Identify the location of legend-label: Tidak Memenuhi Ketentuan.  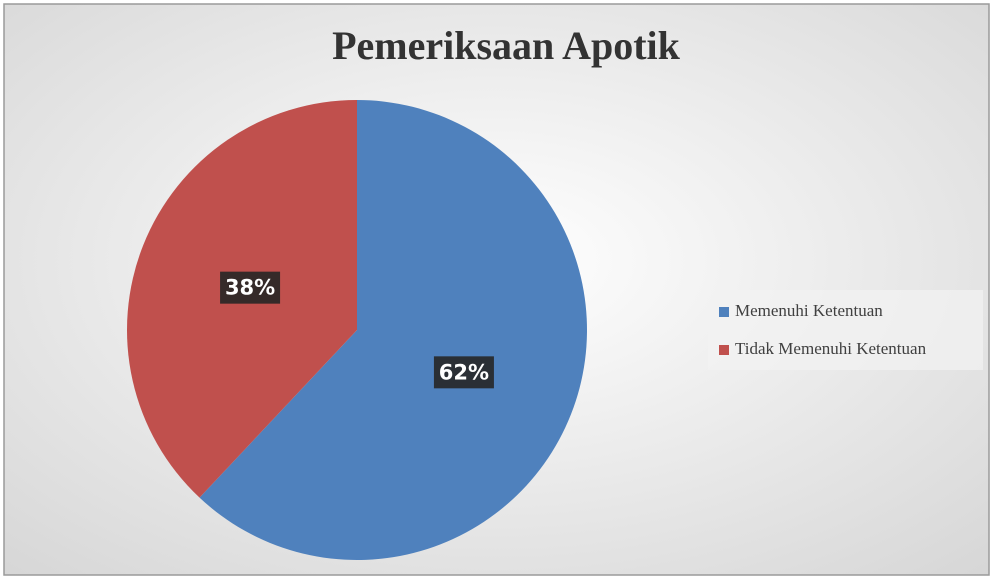
(831, 348).